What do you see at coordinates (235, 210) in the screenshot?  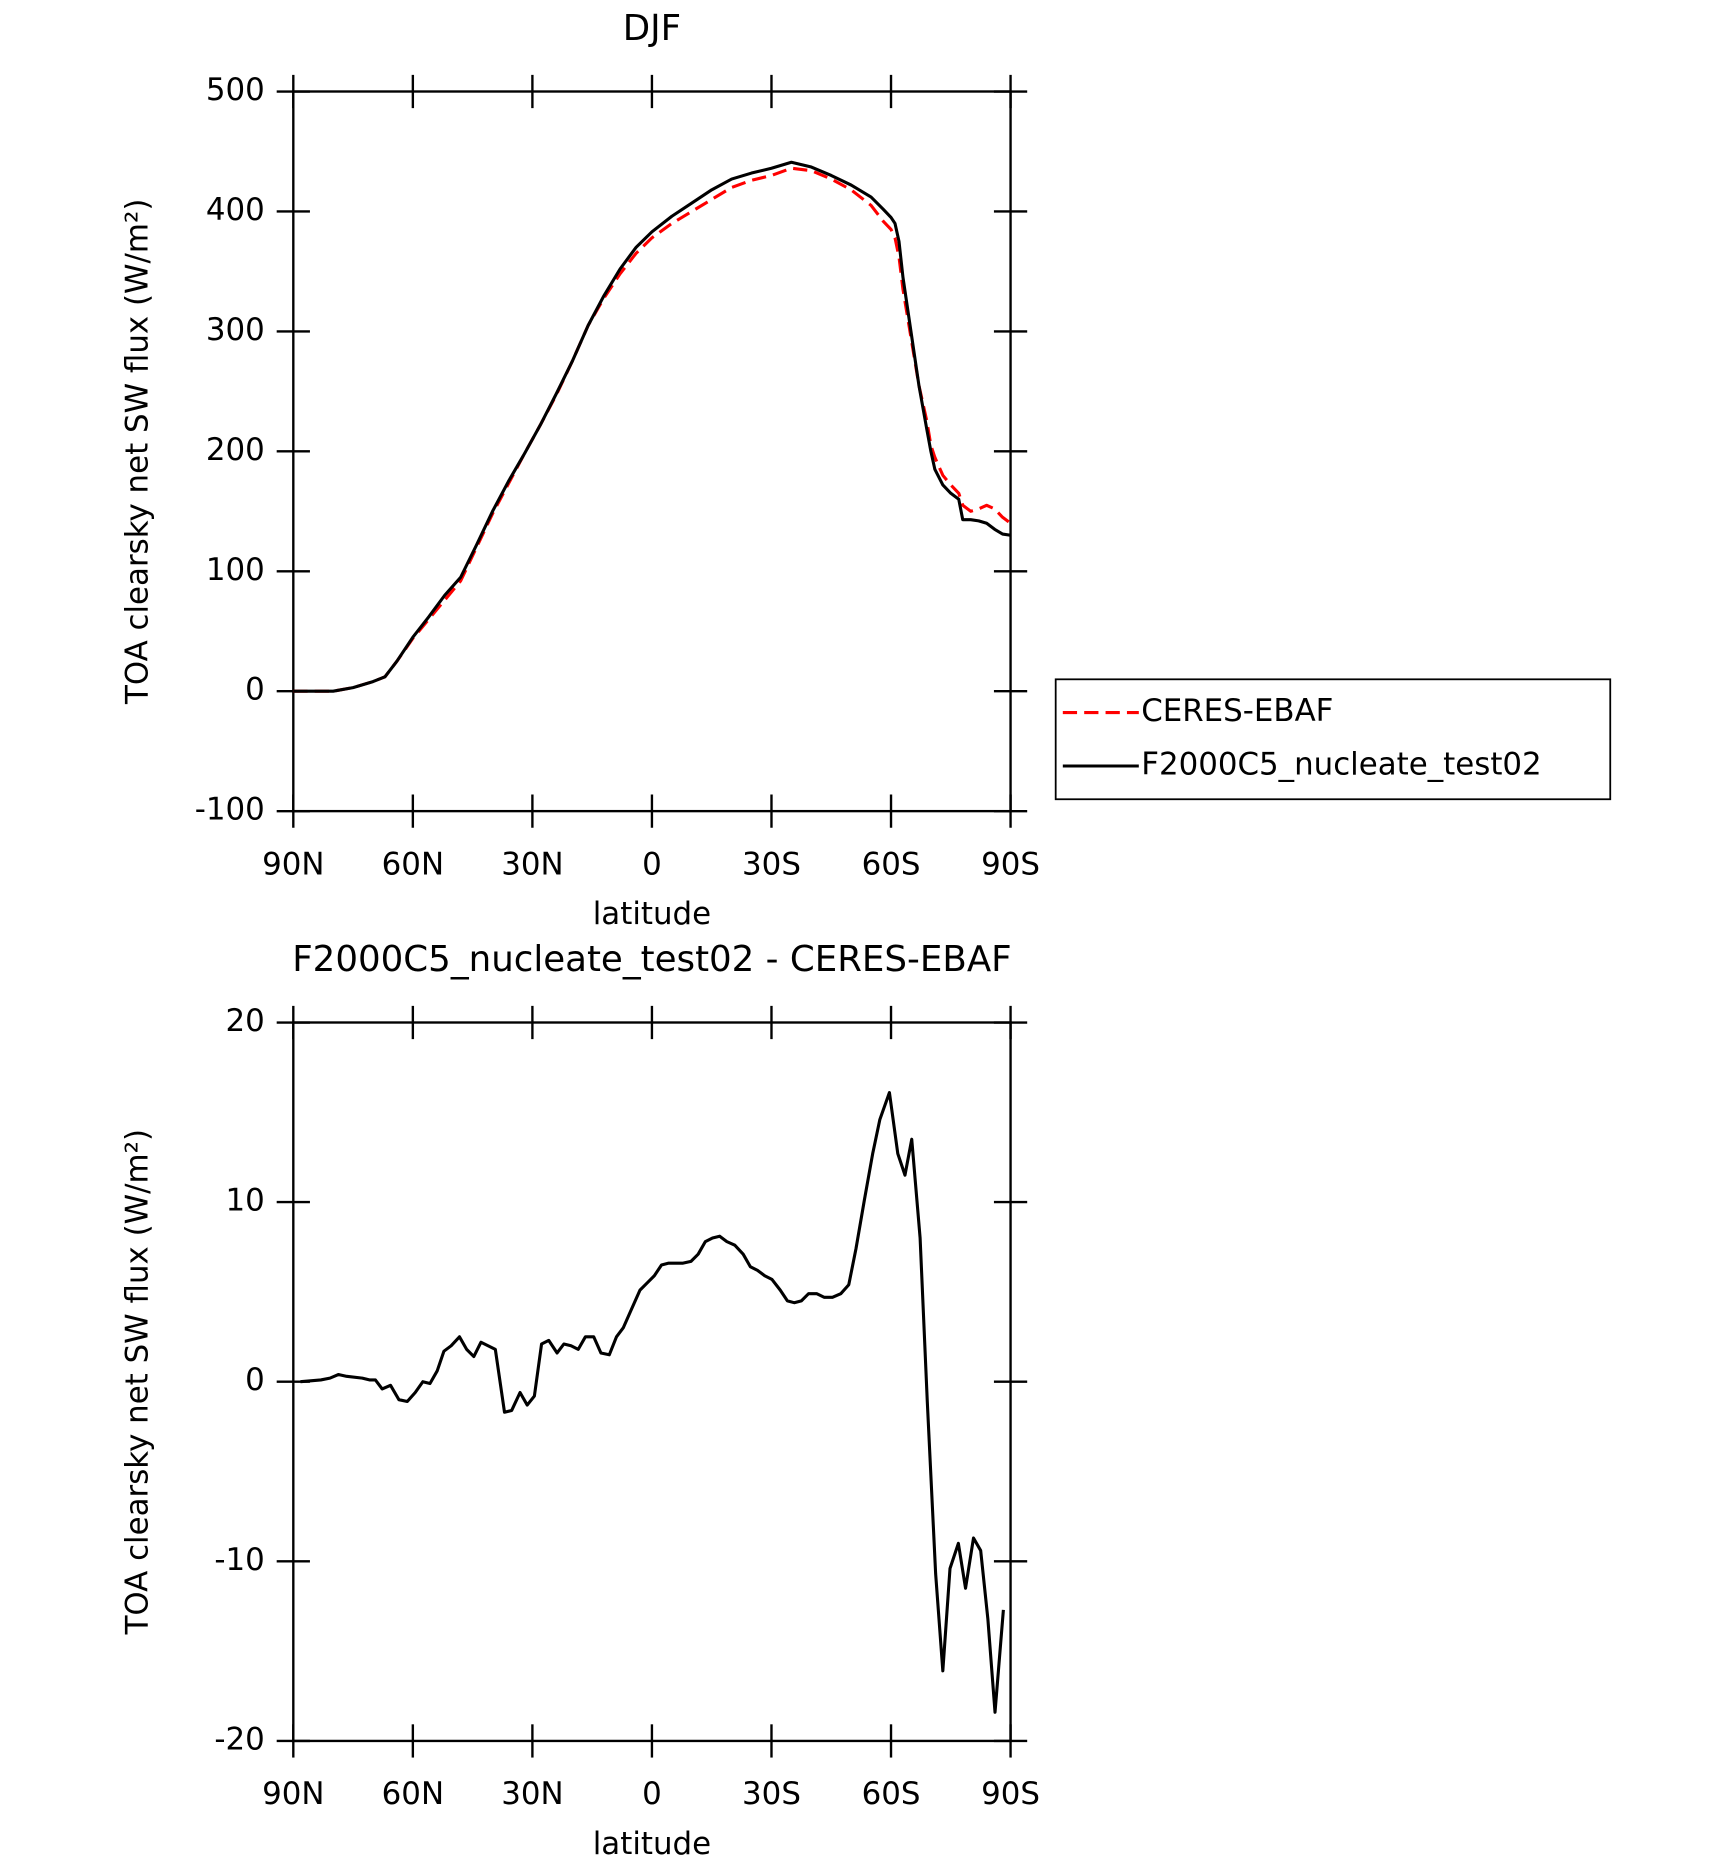 I see `y-tick-label: 400` at bounding box center [235, 210].